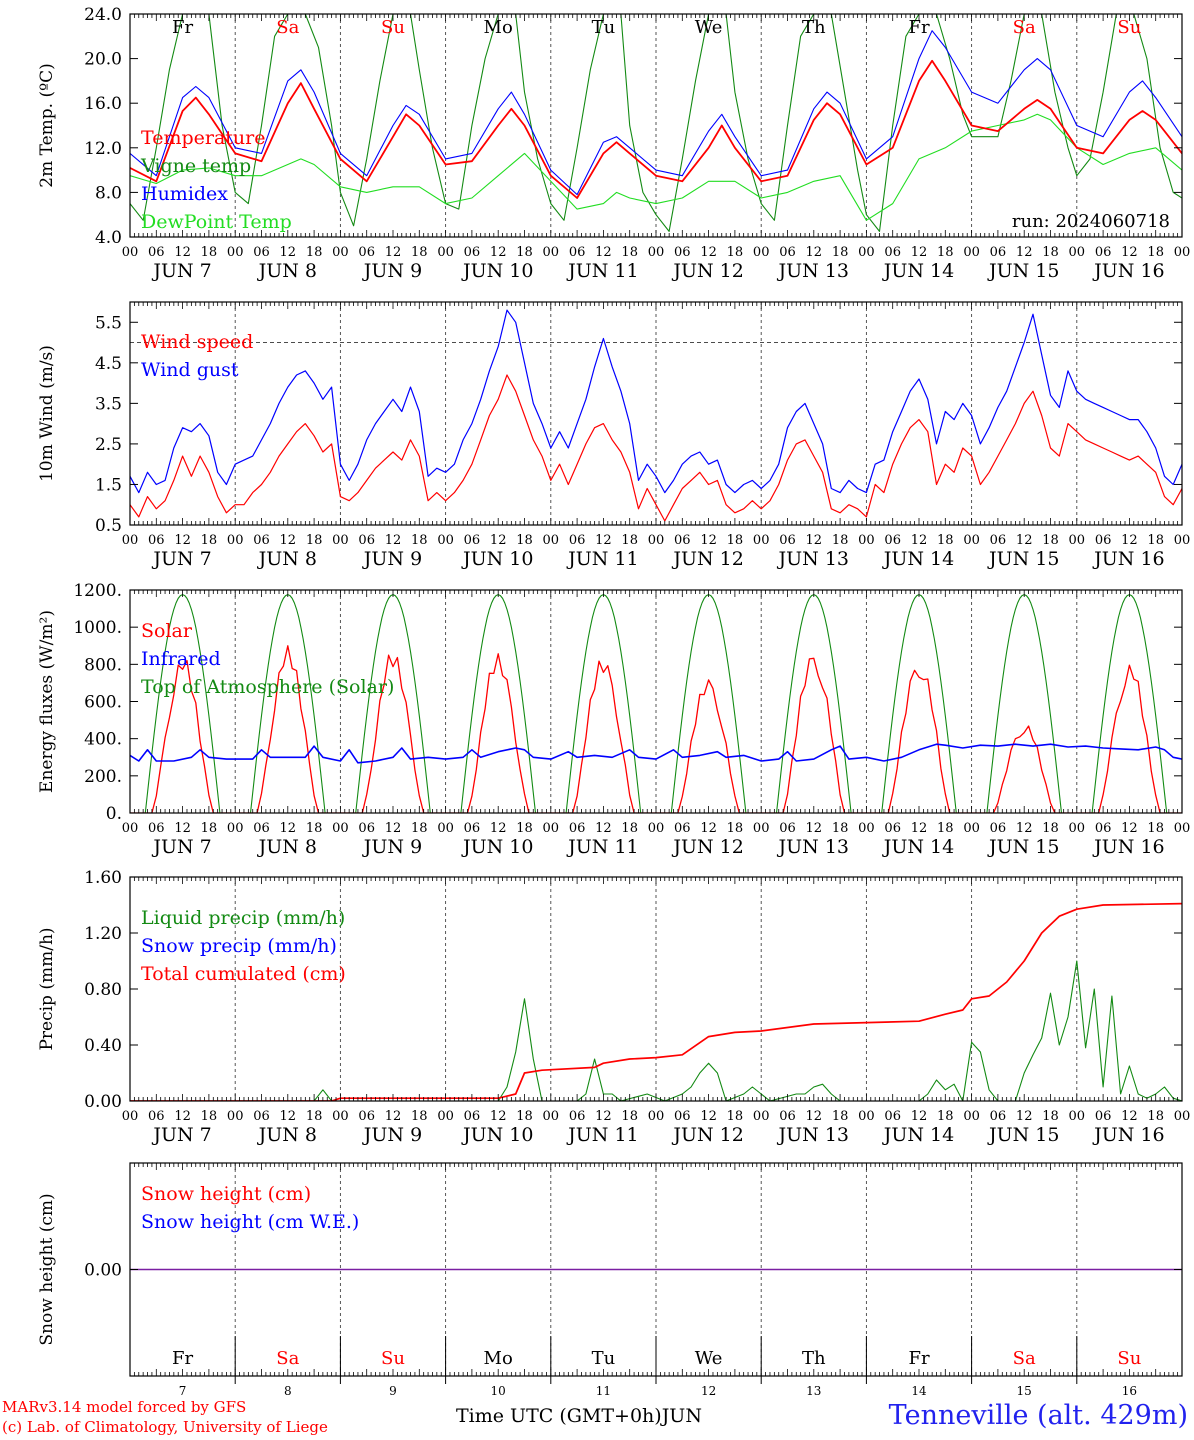  Describe the element at coordinates (181, 847) in the screenshot. I see `day-label: JUN 7` at that location.